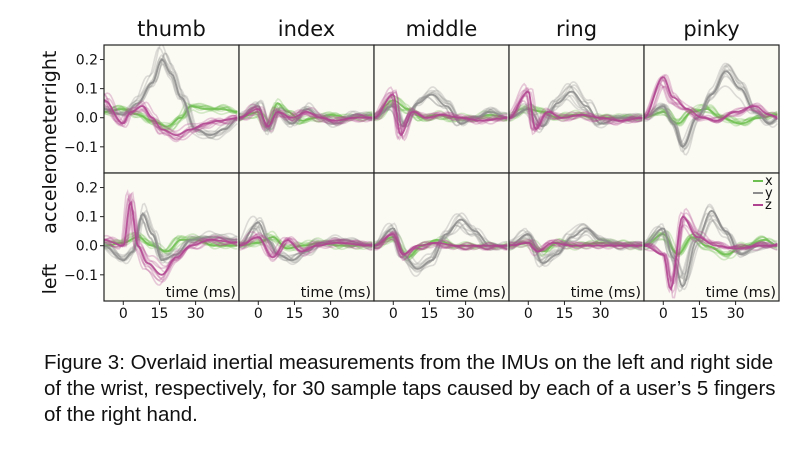 Image resolution: width=808 pixels, height=450 pixels. I want to click on row-label-right: right, so click(50, 73).